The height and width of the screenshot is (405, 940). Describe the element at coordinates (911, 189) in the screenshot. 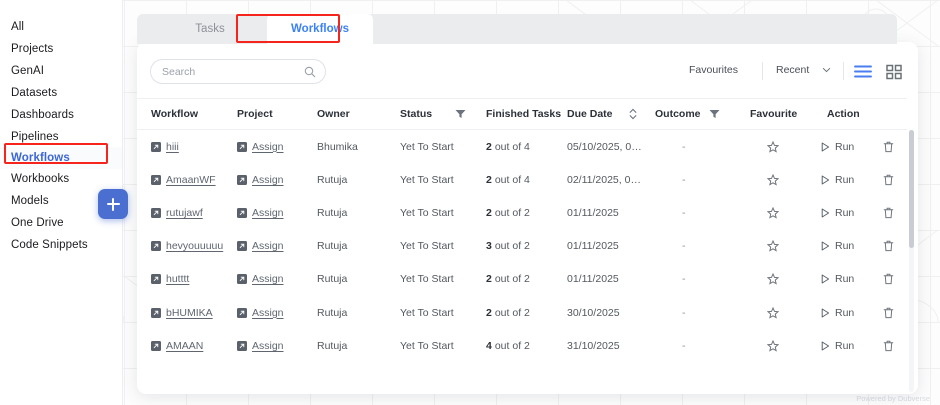

I see `scrollbar-thumb` at that location.